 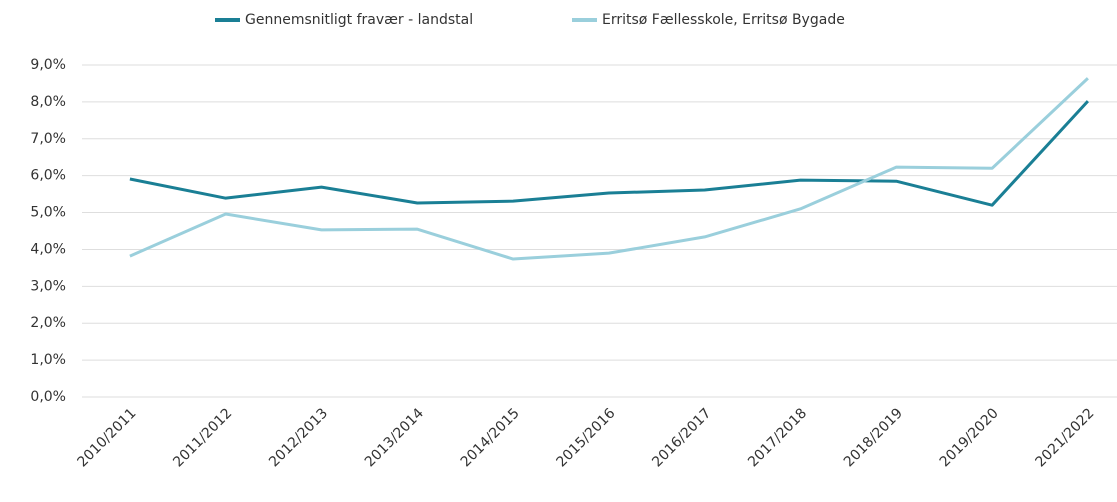 I want to click on y-tick-label: 3,0%, so click(x=48, y=286).